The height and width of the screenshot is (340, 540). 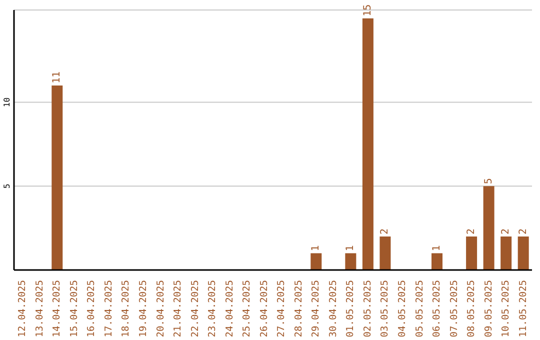 I want to click on x-tick-label: 16.04.2025, so click(x=92, y=309).